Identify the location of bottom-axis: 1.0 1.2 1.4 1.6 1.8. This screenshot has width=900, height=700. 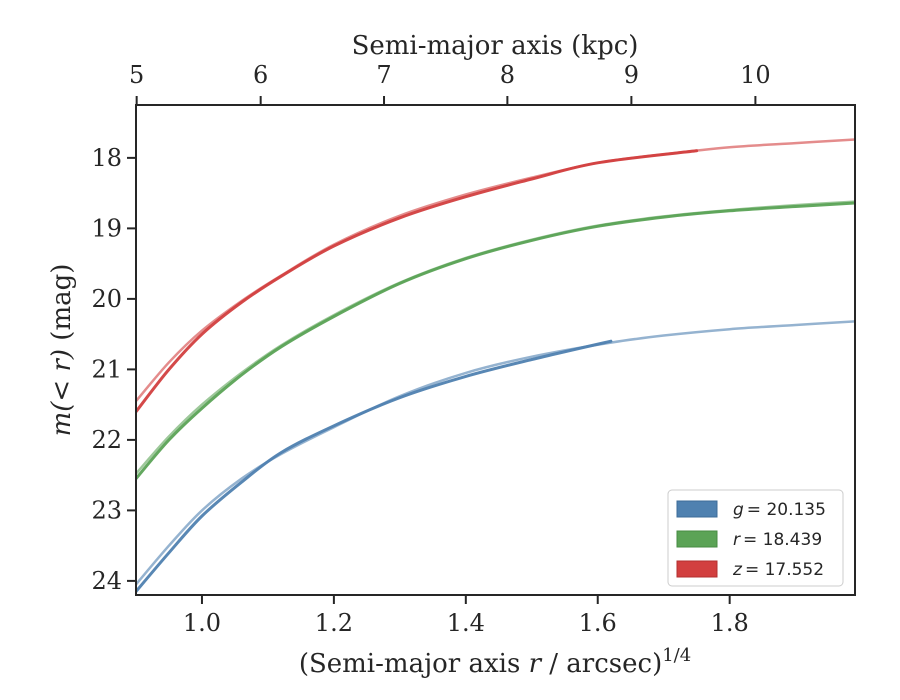
(466, 616).